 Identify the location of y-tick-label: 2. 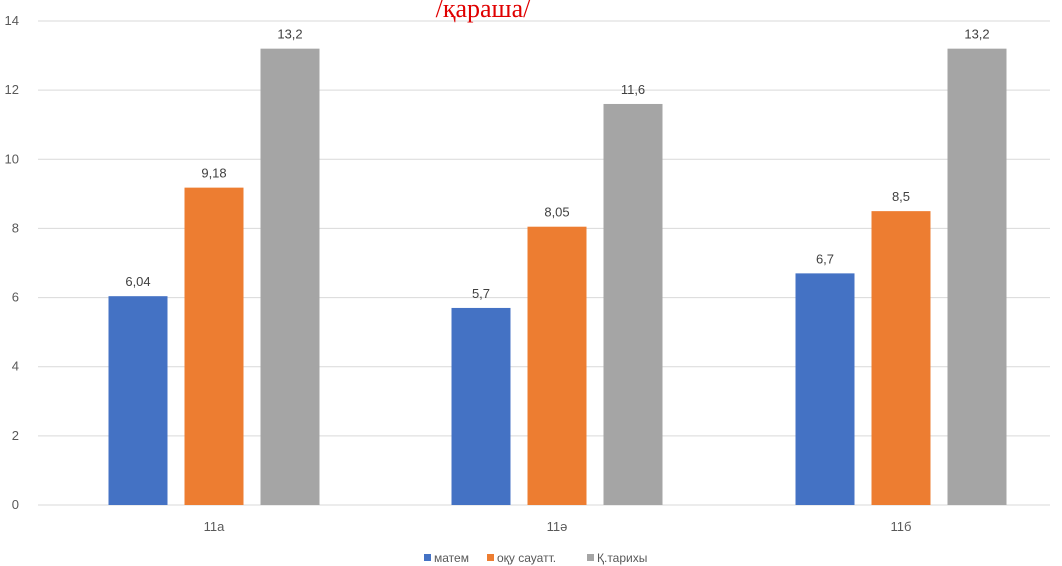
(15, 435).